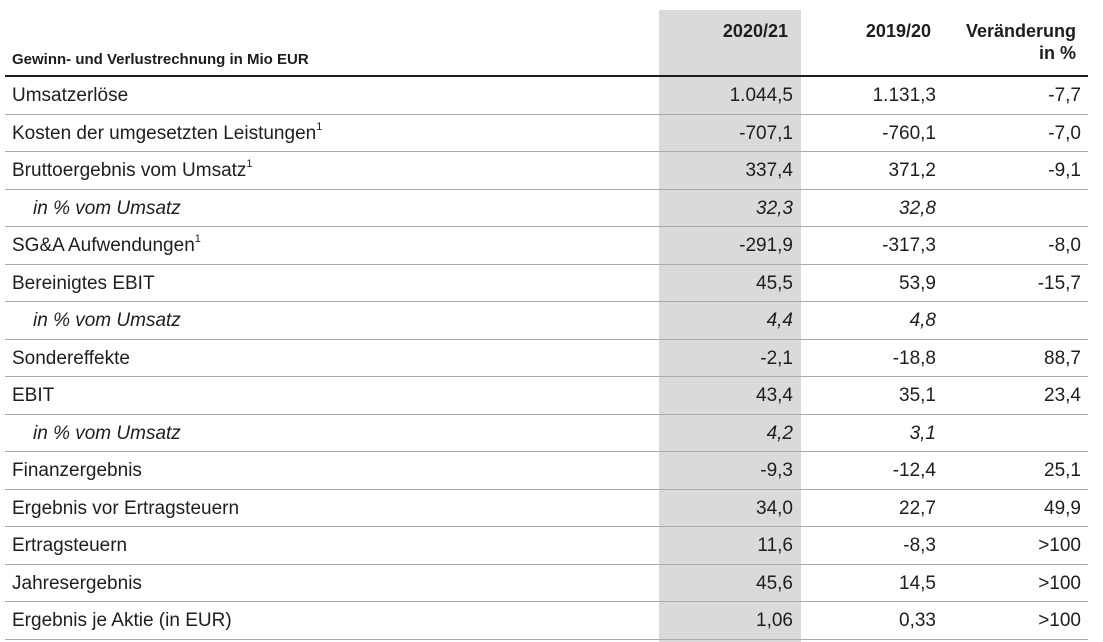 Image resolution: width=1103 pixels, height=642 pixels. I want to click on value-2019-20: 371,2, so click(912, 170).